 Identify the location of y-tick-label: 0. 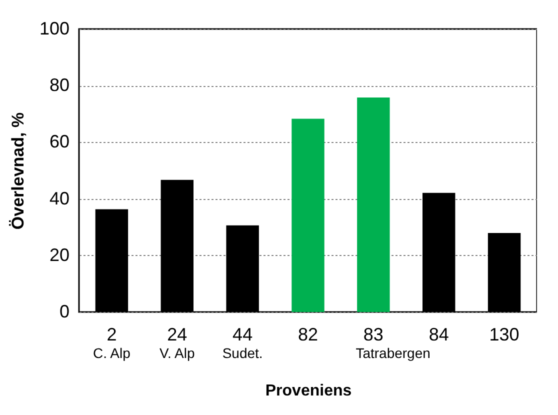
(64, 312).